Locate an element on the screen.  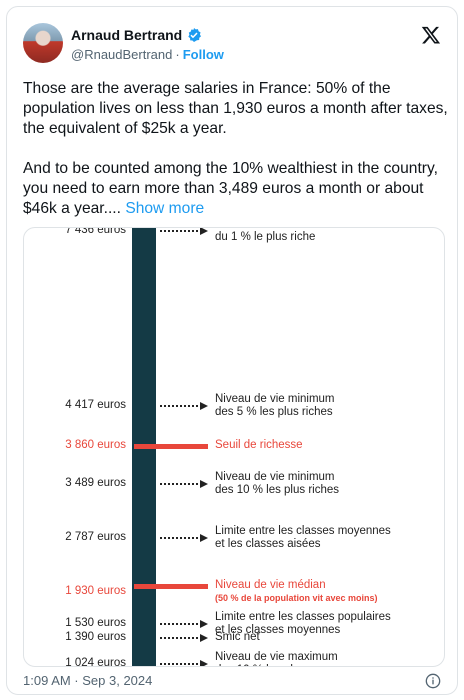
show-more-link: Show more is located at coordinates (165, 208).